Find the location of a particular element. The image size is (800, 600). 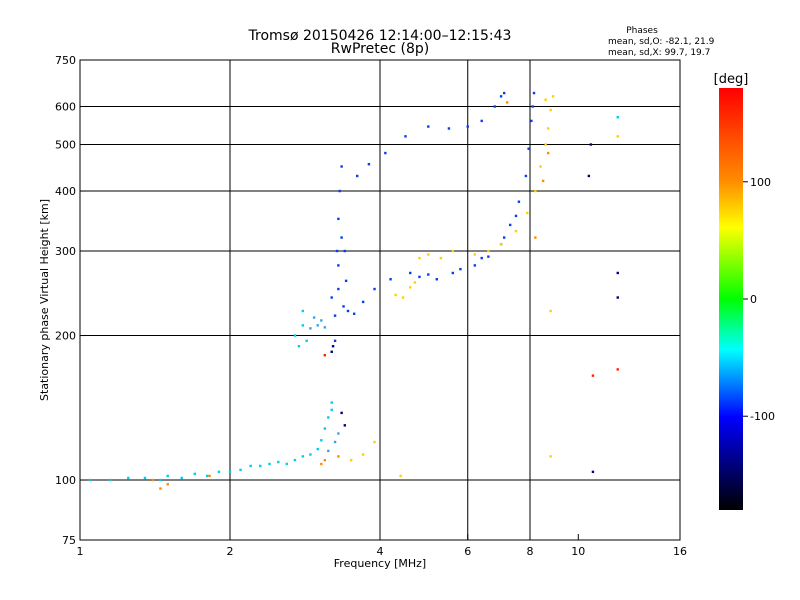

phase-stats-x: mean, sd,X: 99.7, 19.7 is located at coordinates (659, 53).